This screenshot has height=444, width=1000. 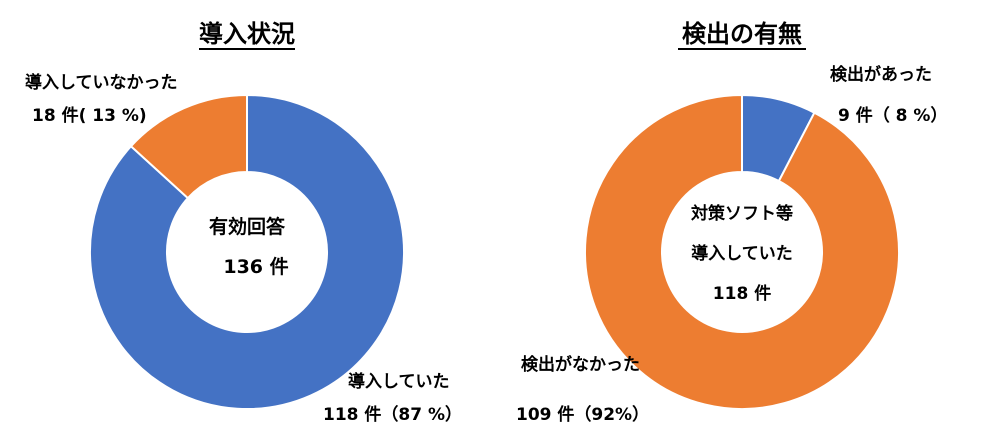 I want to click on data-label-not-detected-name: 検出がなかった, so click(x=580, y=364).